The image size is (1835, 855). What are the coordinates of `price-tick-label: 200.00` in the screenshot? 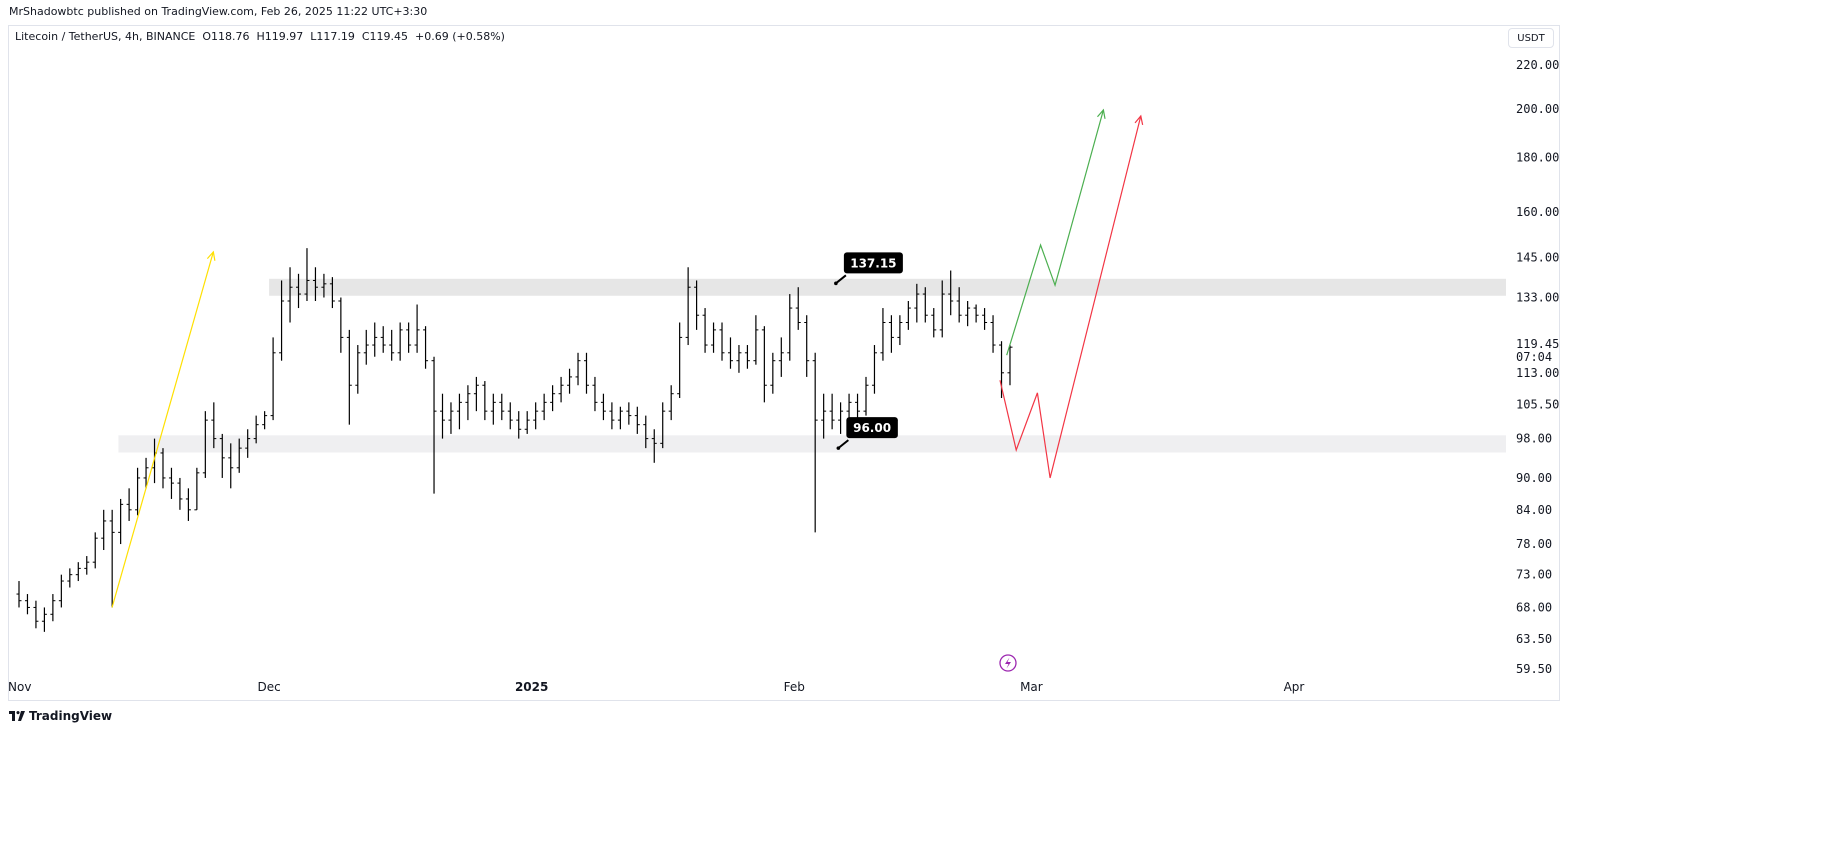 It's located at (1537, 109).